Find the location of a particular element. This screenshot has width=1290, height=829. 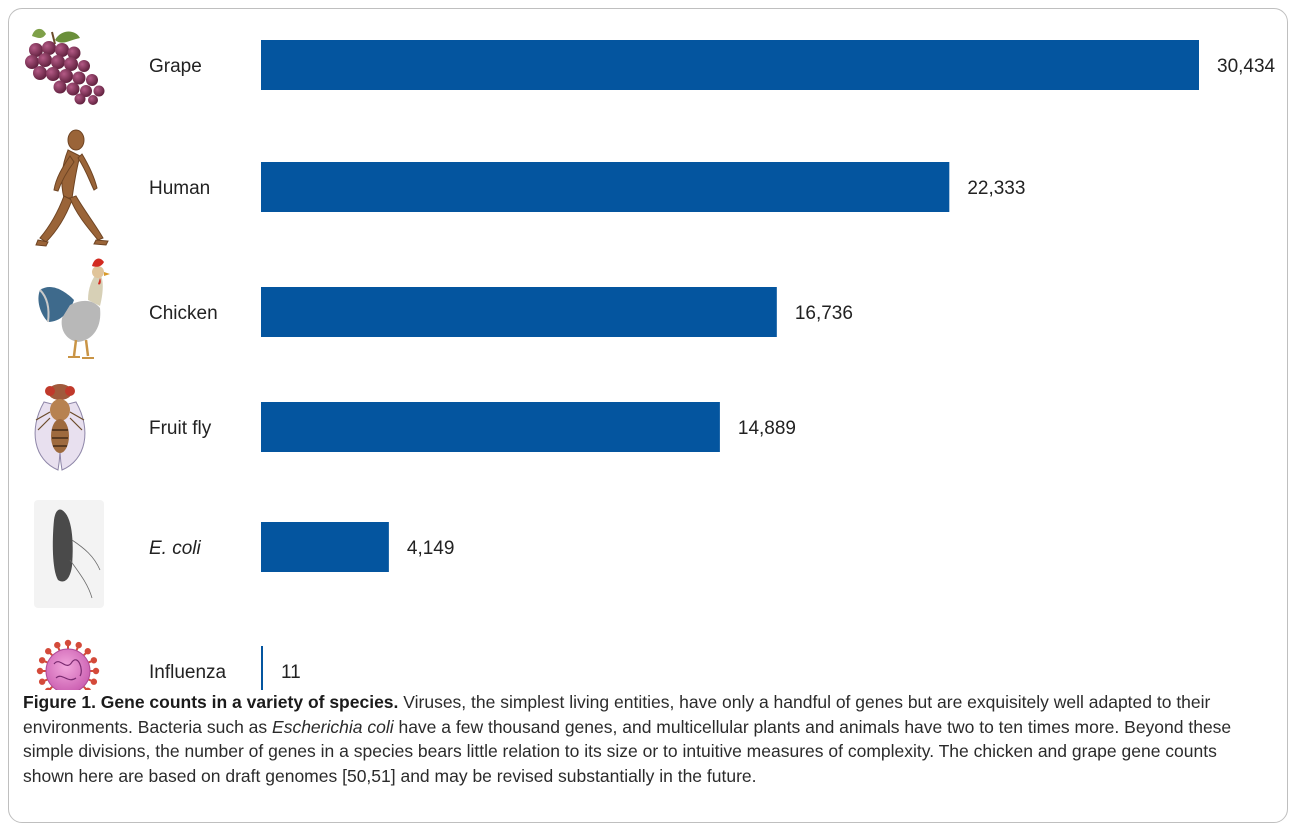

bar-chicken is located at coordinates (519, 312).